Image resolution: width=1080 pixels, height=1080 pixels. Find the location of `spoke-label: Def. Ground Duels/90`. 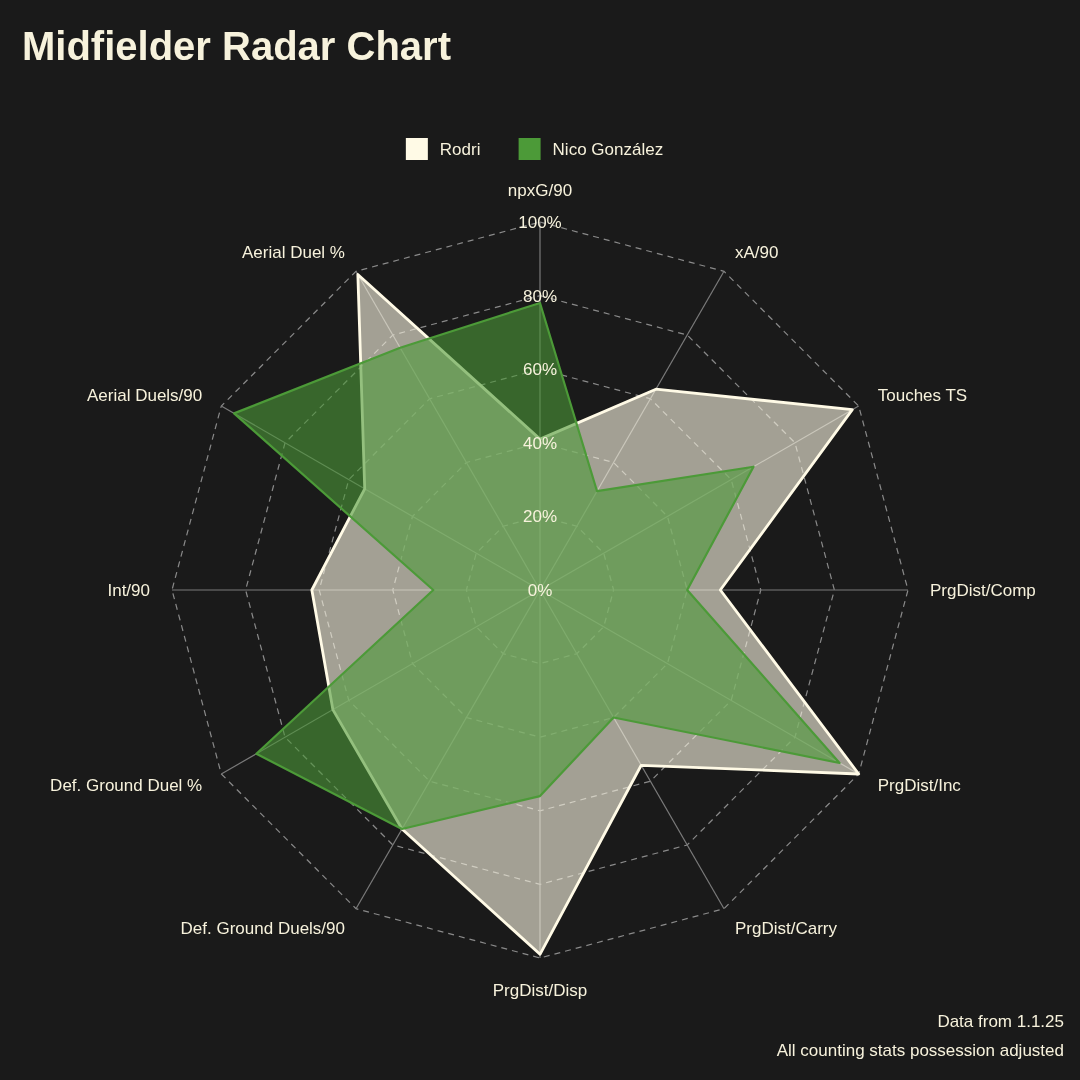

spoke-label: Def. Ground Duels/90 is located at coordinates (262, 928).